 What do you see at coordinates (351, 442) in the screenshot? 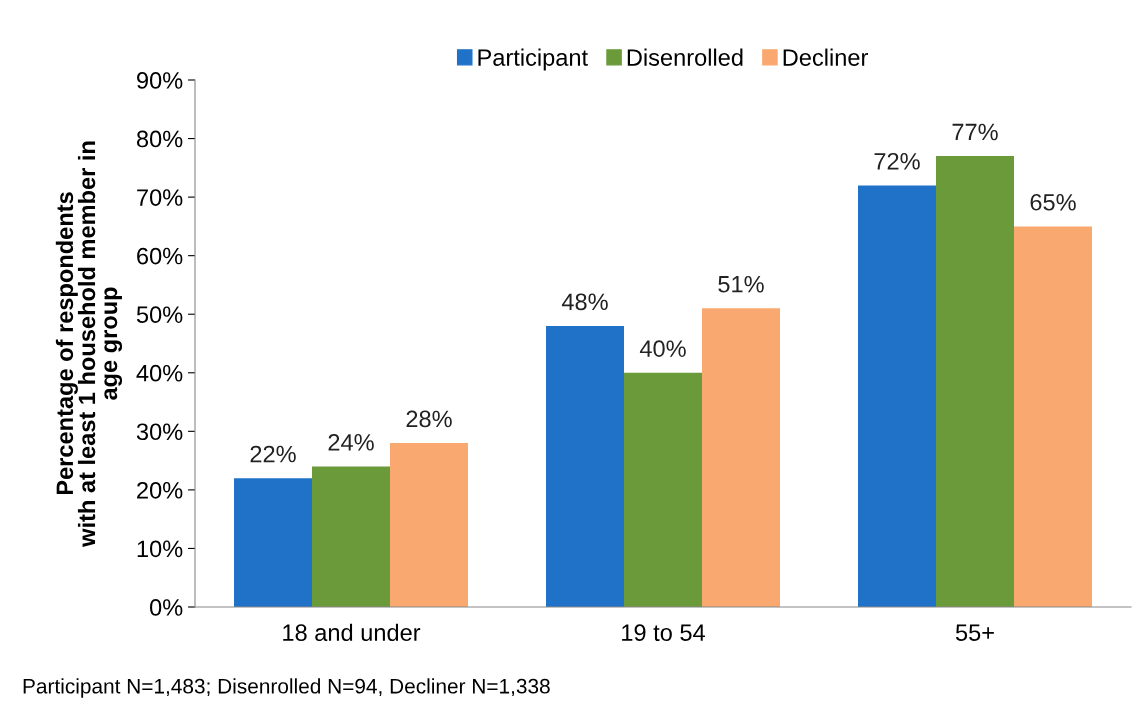
I see `data-label: 24%` at bounding box center [351, 442].